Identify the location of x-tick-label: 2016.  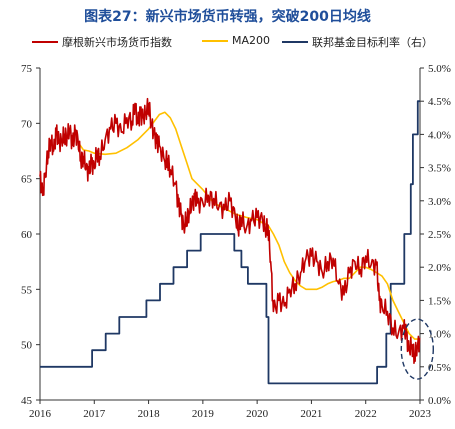
(40, 414).